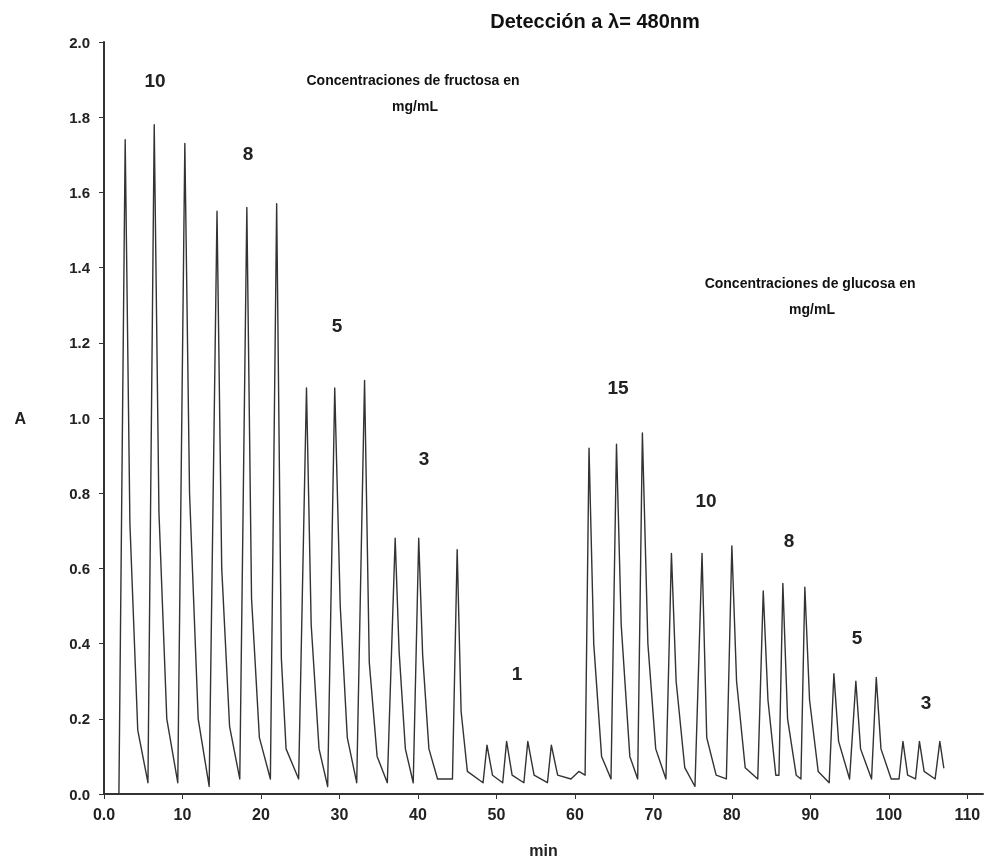  Describe the element at coordinates (574, 814) in the screenshot. I see `x-tick-label: 60` at that location.